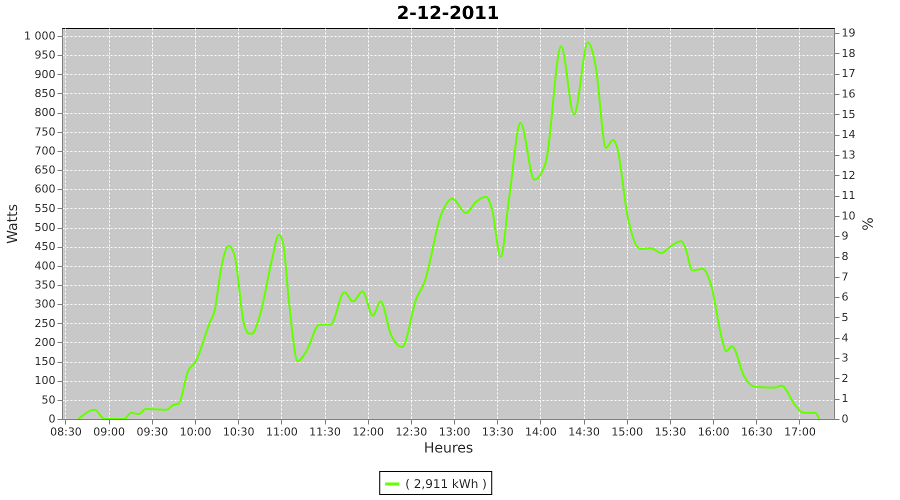 This screenshot has height=500, width=900. I want to click on y-tick-label: 450, so click(45, 247).